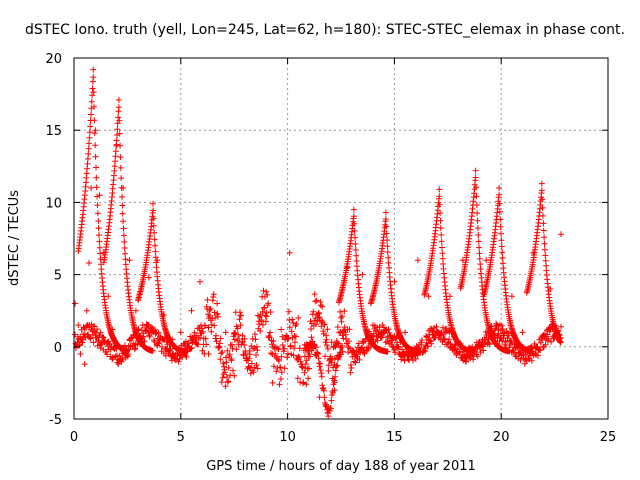 This screenshot has width=640, height=480. Describe the element at coordinates (74, 437) in the screenshot. I see `x-tick-label: 0` at that location.